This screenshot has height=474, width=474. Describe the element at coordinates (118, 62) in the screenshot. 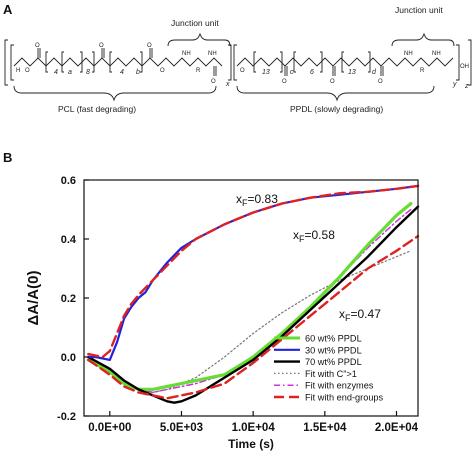

I see `pcl-backbone` at that location.